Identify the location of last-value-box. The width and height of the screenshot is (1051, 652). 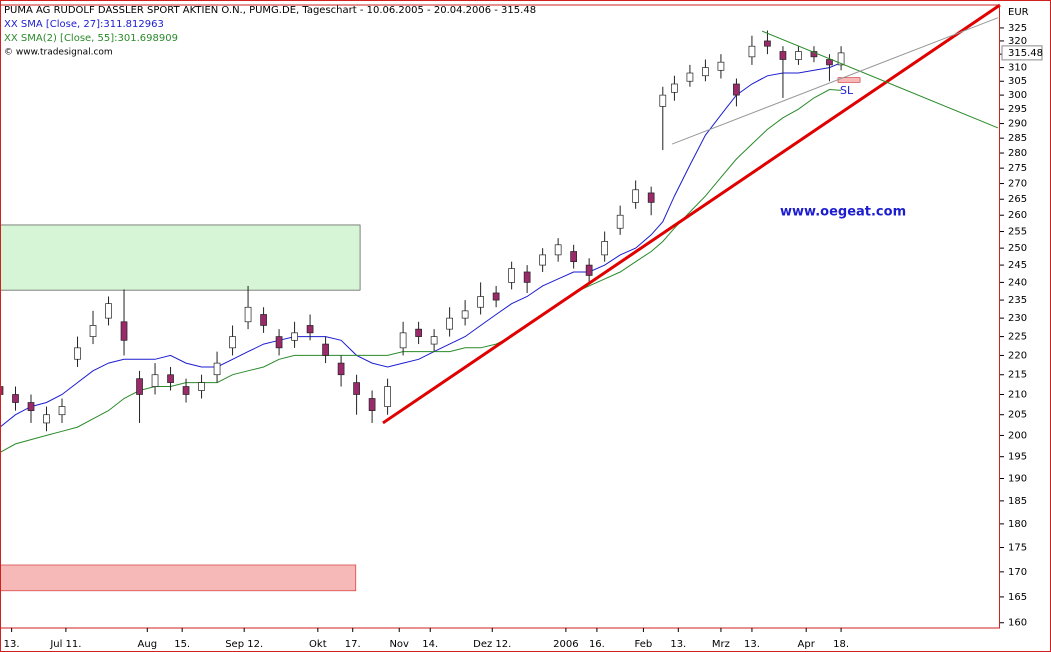
(1022, 53).